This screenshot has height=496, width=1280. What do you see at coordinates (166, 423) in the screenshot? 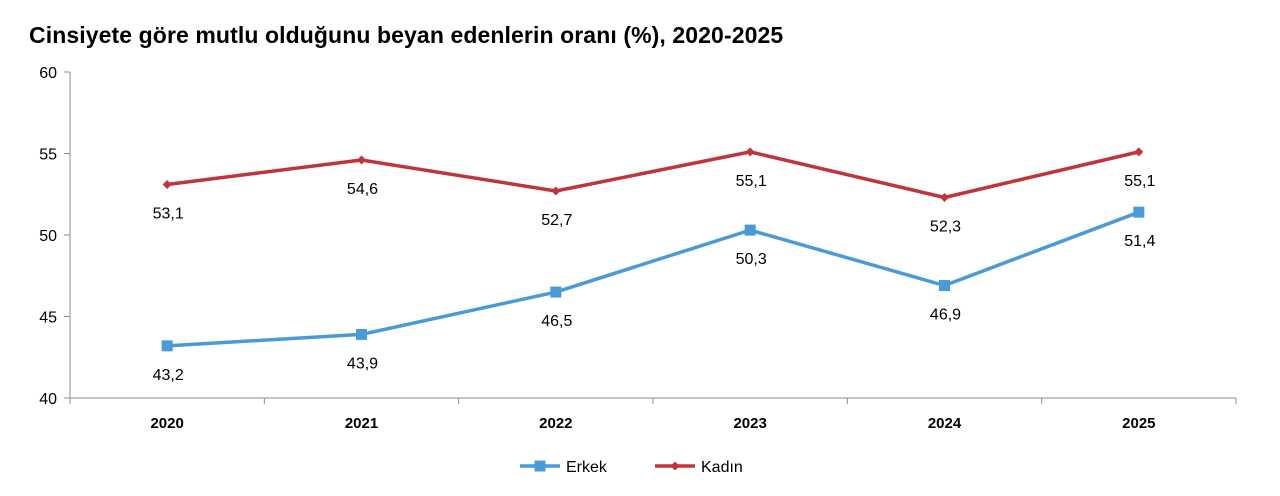
I see `x-tick-label: 2020` at bounding box center [166, 423].